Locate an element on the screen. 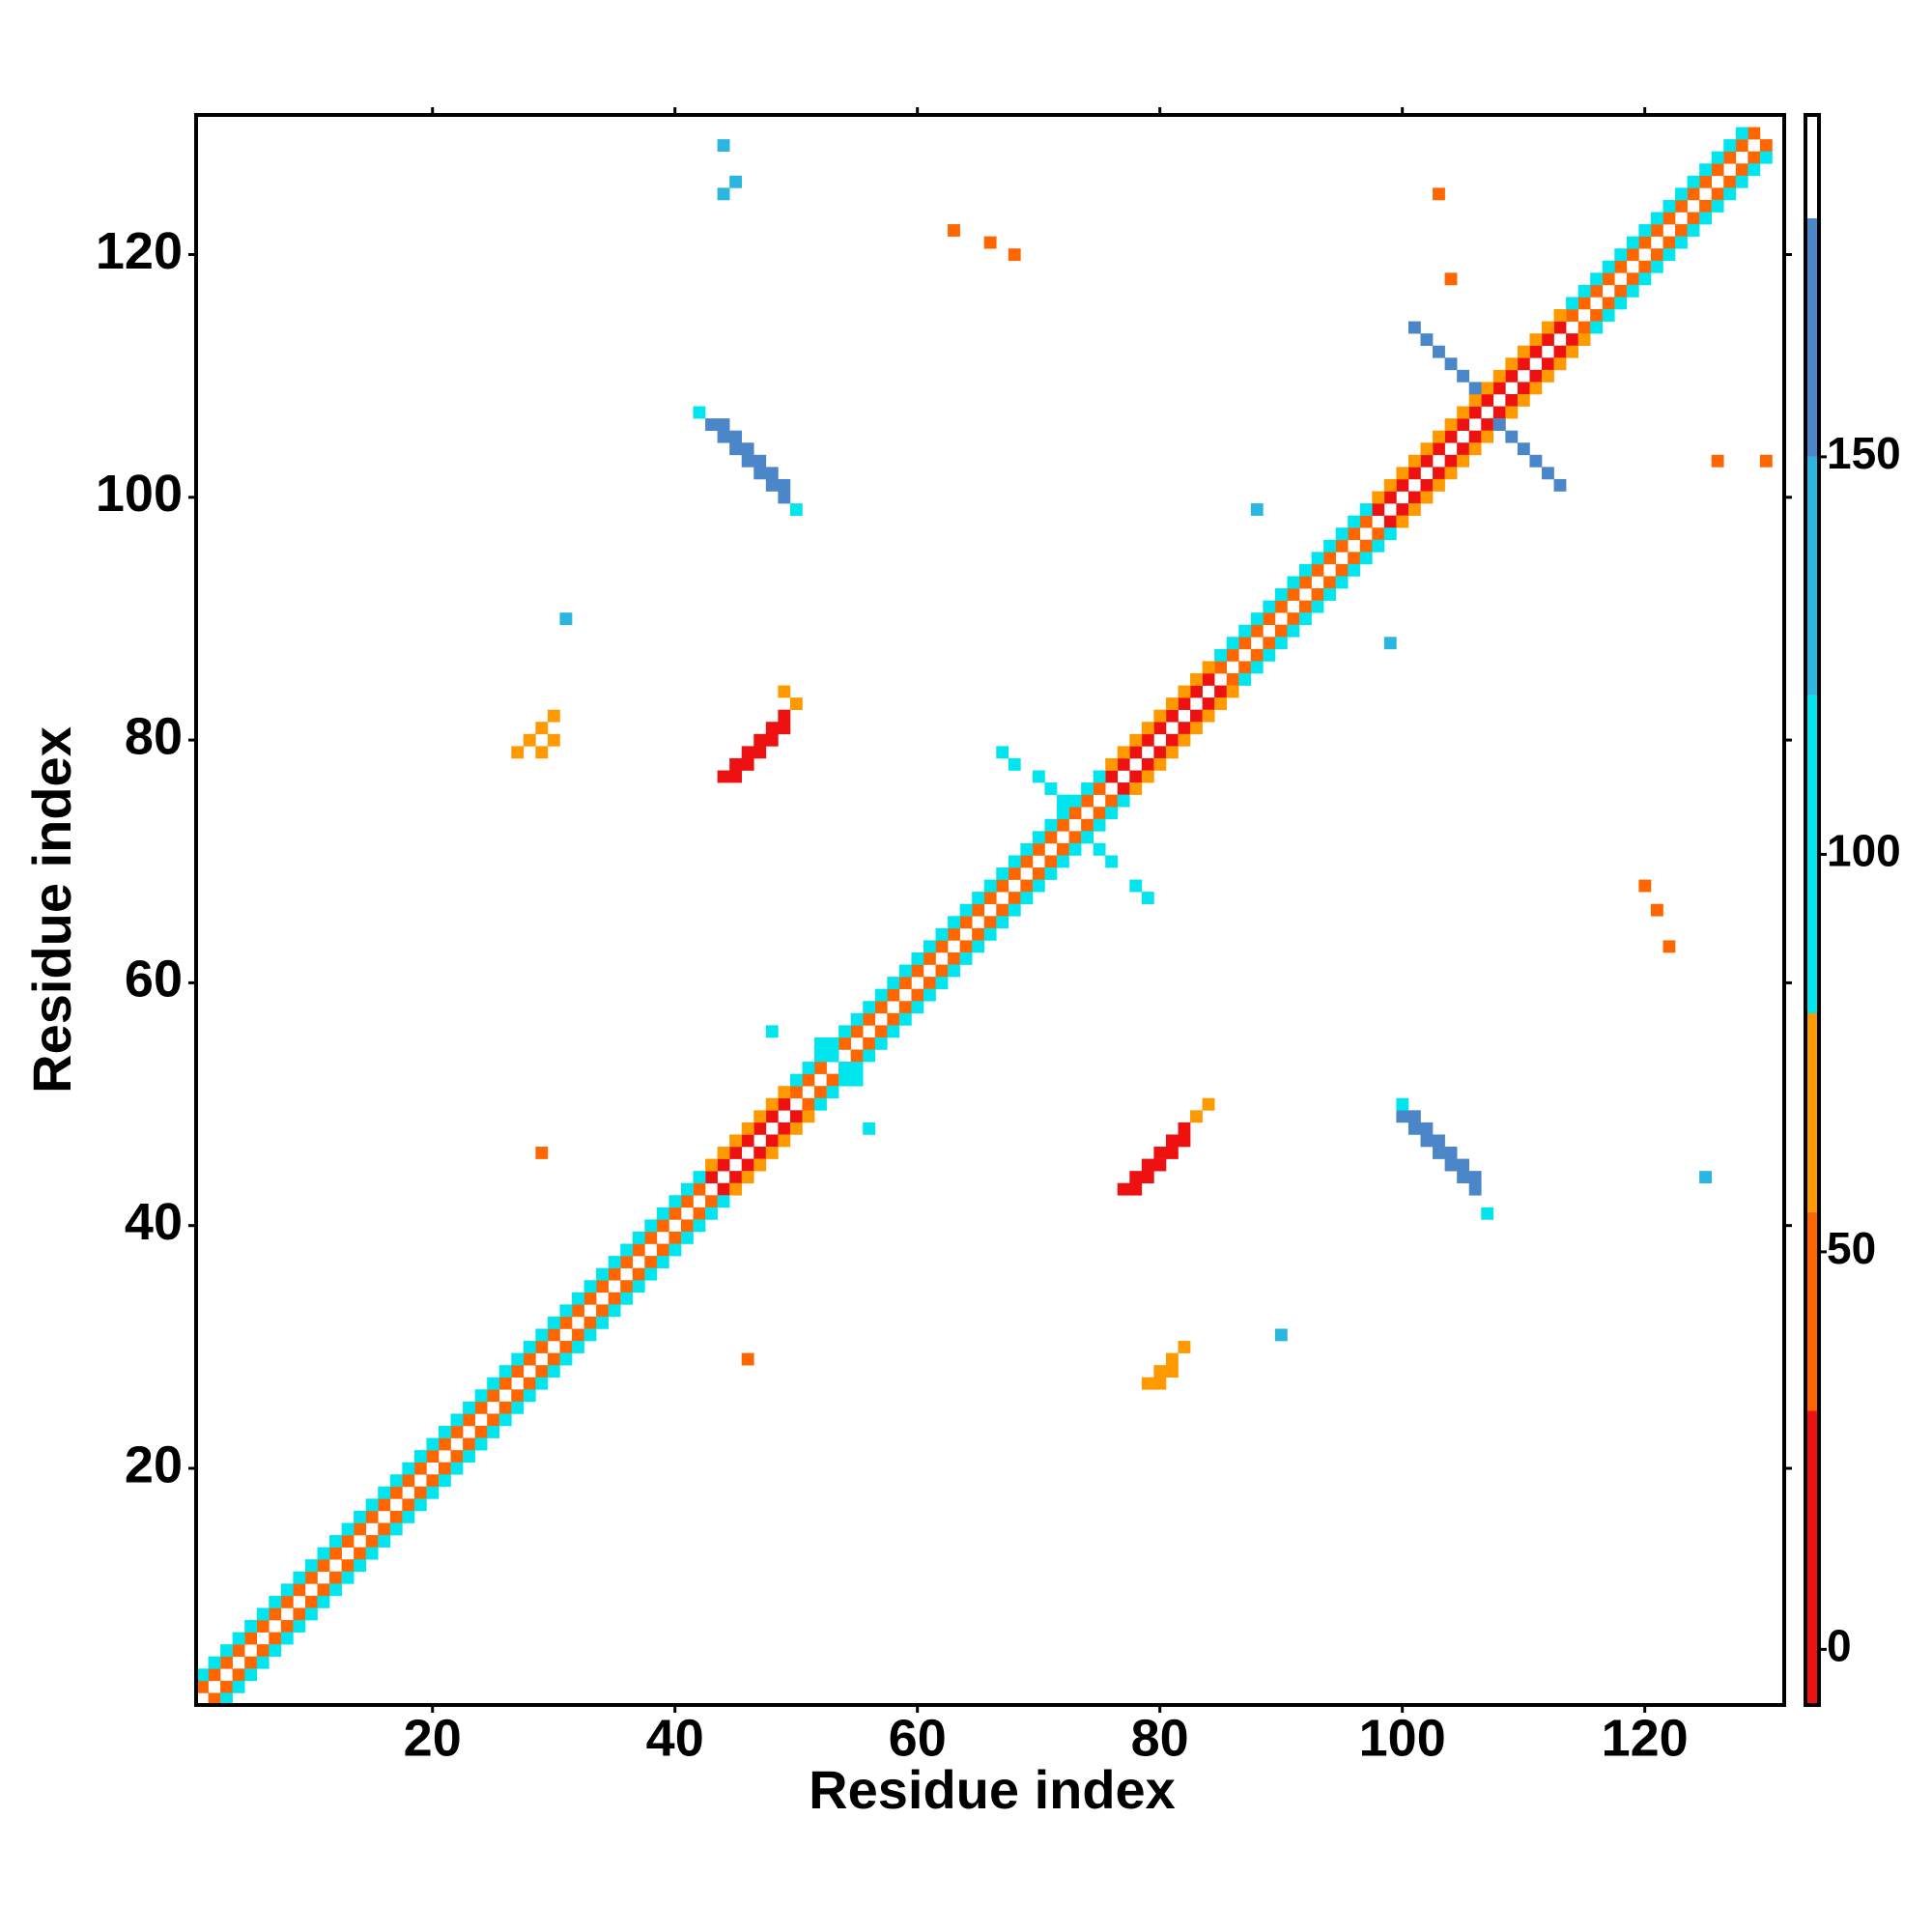 This screenshot has width=1932, height=1932. y-tick-label: 100 is located at coordinates (139, 494).